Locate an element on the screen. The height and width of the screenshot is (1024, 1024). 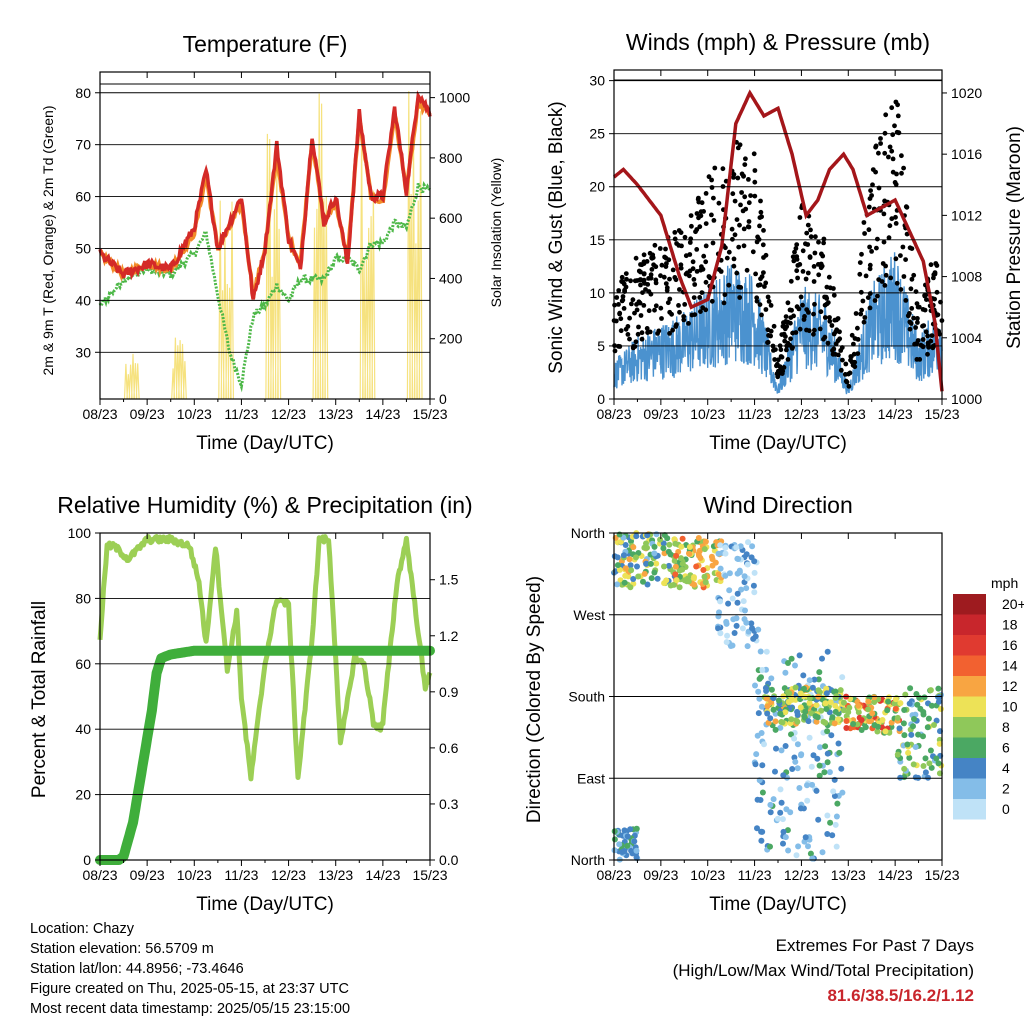
direction-points is located at coordinates (778, 696).